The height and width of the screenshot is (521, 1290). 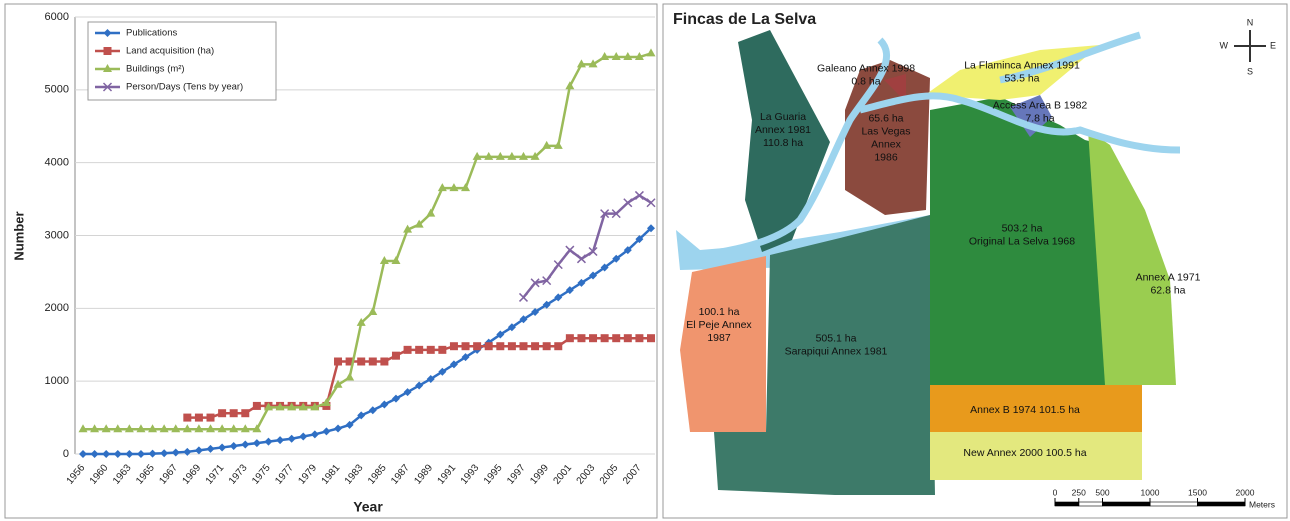 I want to click on scale-label: 1500, so click(x=1197, y=492).